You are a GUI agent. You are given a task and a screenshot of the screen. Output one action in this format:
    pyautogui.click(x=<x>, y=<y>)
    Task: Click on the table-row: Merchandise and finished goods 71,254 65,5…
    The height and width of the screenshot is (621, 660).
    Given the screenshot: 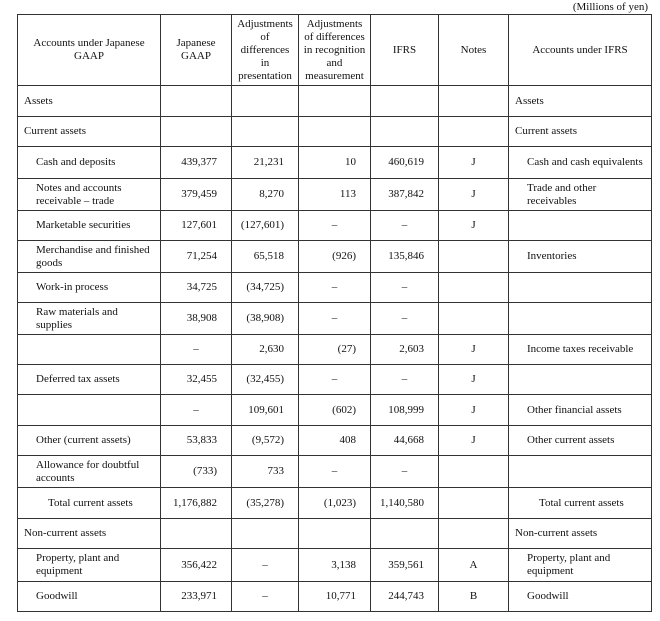 What is the action you would take?
    pyautogui.click(x=334, y=256)
    